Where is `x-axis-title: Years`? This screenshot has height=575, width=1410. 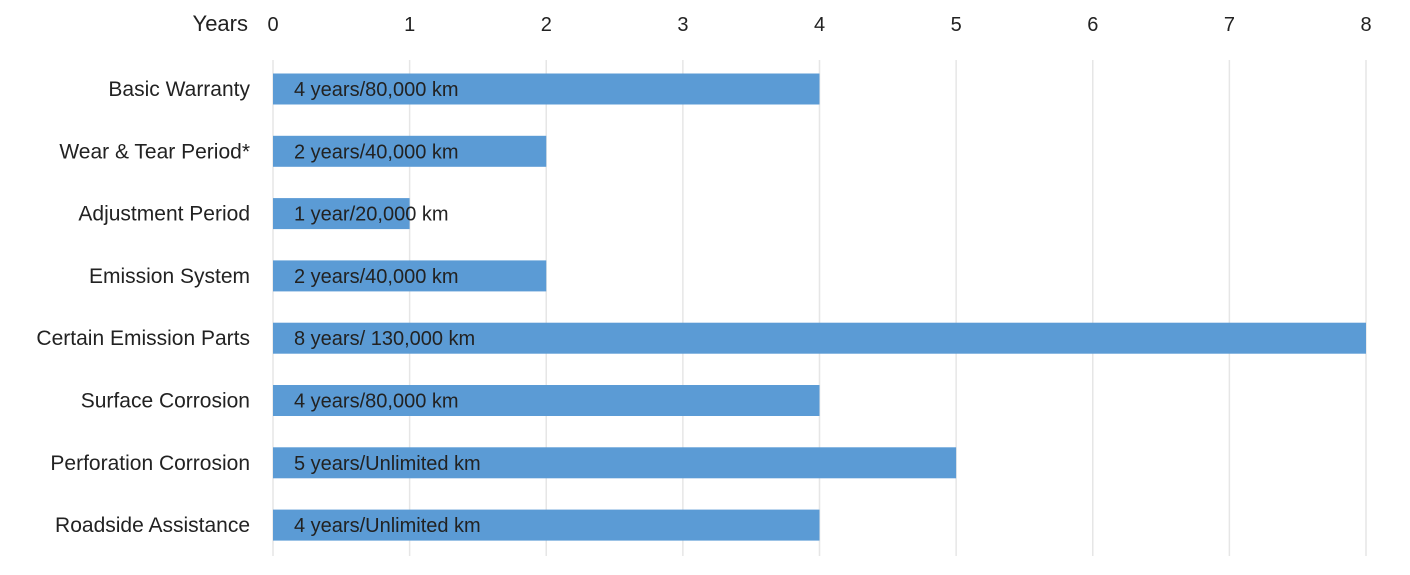 x-axis-title: Years is located at coordinates (220, 23).